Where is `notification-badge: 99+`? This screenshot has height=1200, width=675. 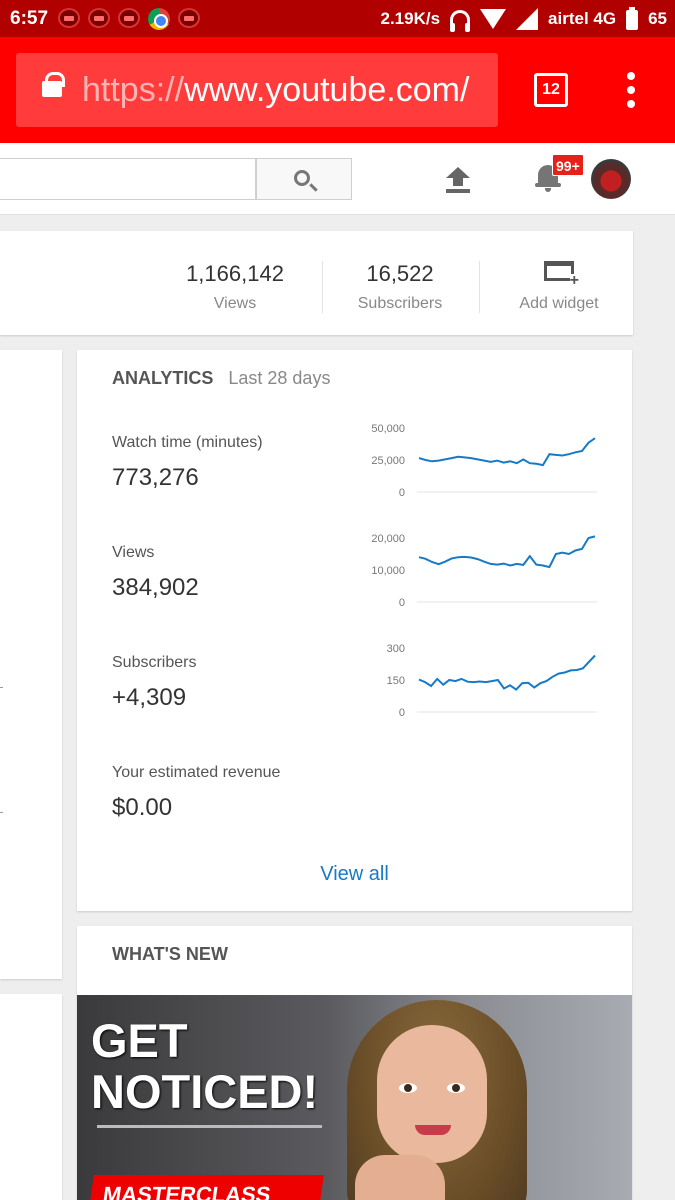 notification-badge: 99+ is located at coordinates (568, 165).